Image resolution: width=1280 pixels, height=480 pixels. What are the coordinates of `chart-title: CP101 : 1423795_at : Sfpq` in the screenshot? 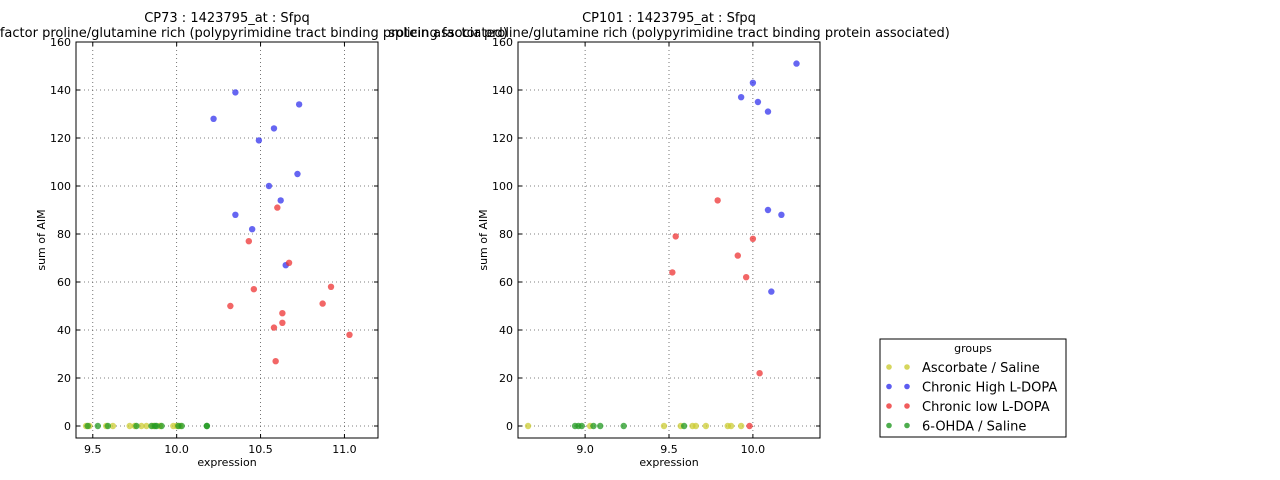 It's located at (669, 18).